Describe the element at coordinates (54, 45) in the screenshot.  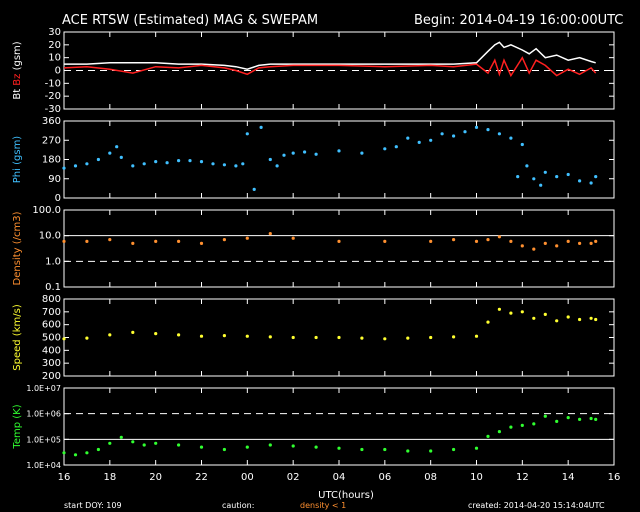
I see `y-tick-label: 20` at that location.